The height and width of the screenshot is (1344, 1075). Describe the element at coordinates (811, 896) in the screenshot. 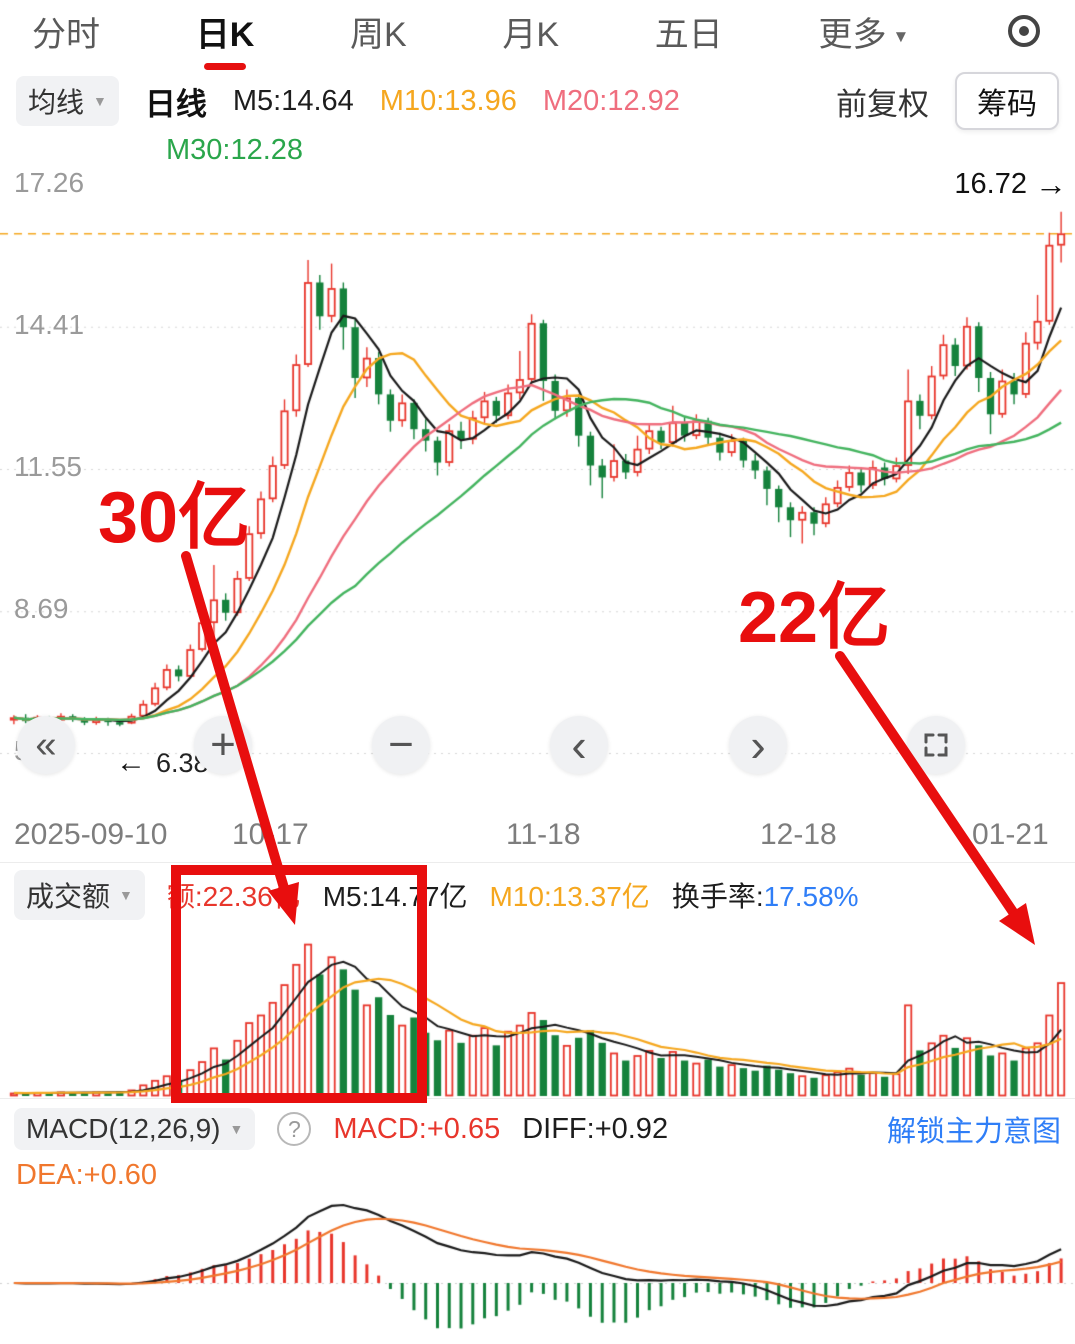

I see `turnover-rate-value: 17.58%` at that location.